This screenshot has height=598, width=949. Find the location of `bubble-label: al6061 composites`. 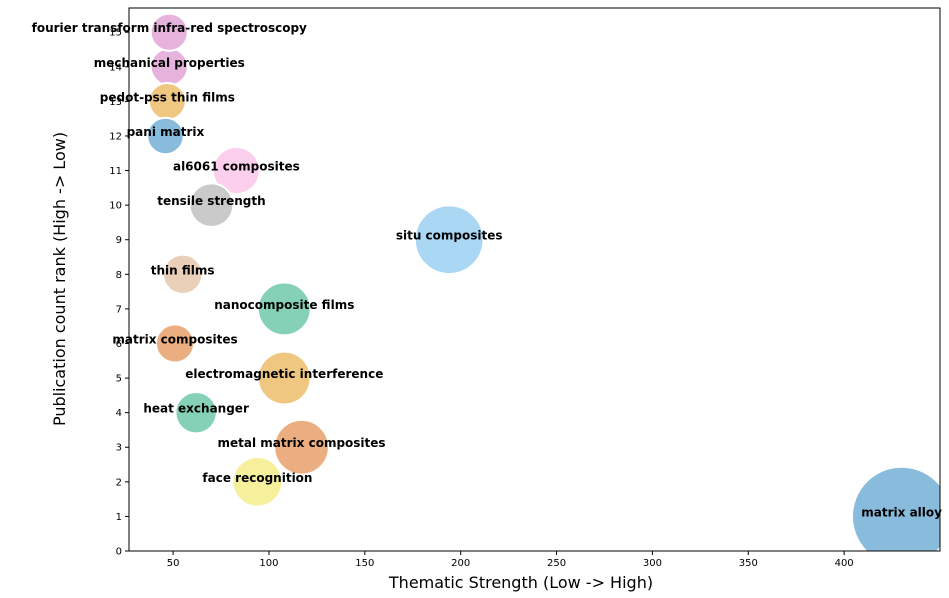

bubble-label: al6061 composites is located at coordinates (236, 167).